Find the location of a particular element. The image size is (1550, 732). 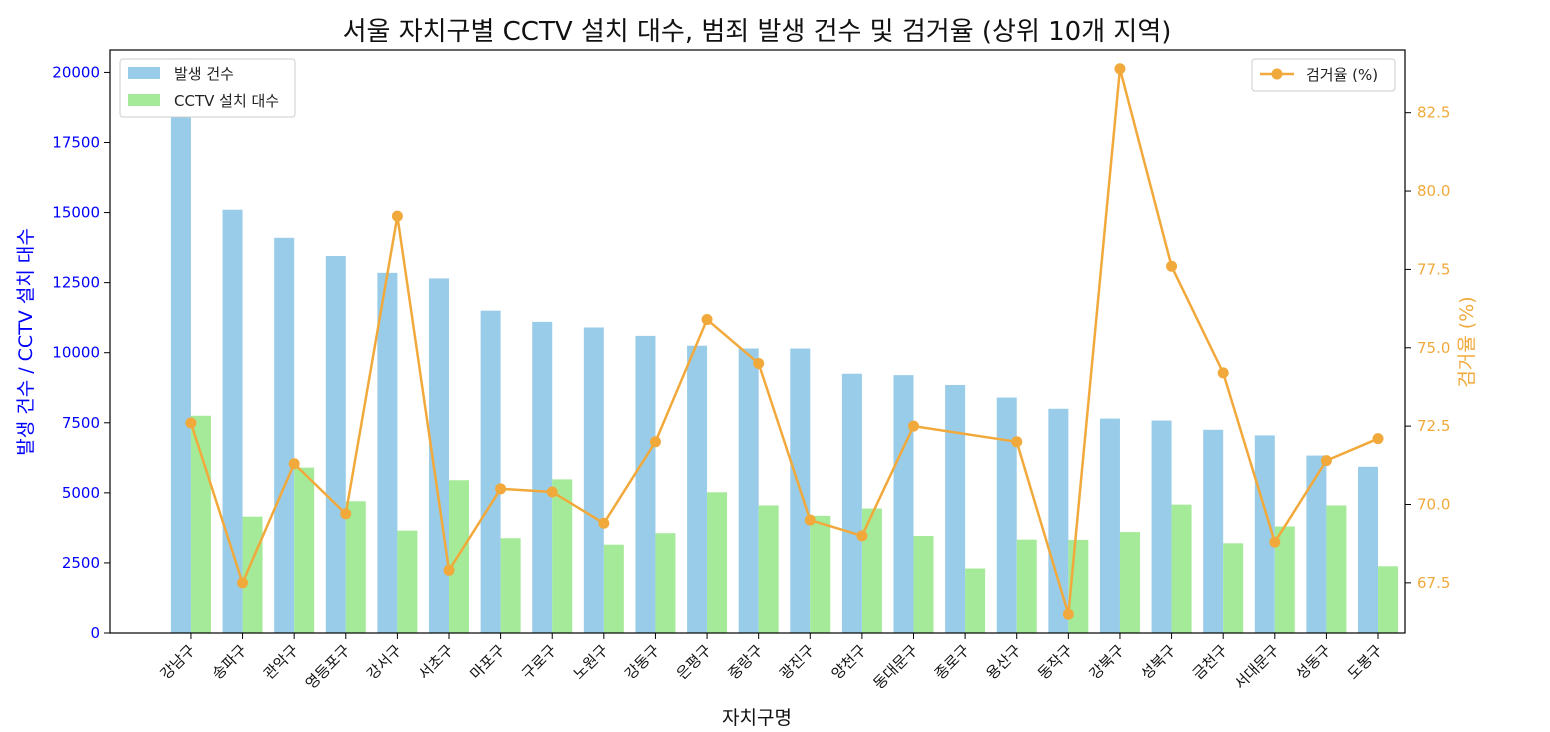

x-tick-label: 동대문구 is located at coordinates (896, 667).